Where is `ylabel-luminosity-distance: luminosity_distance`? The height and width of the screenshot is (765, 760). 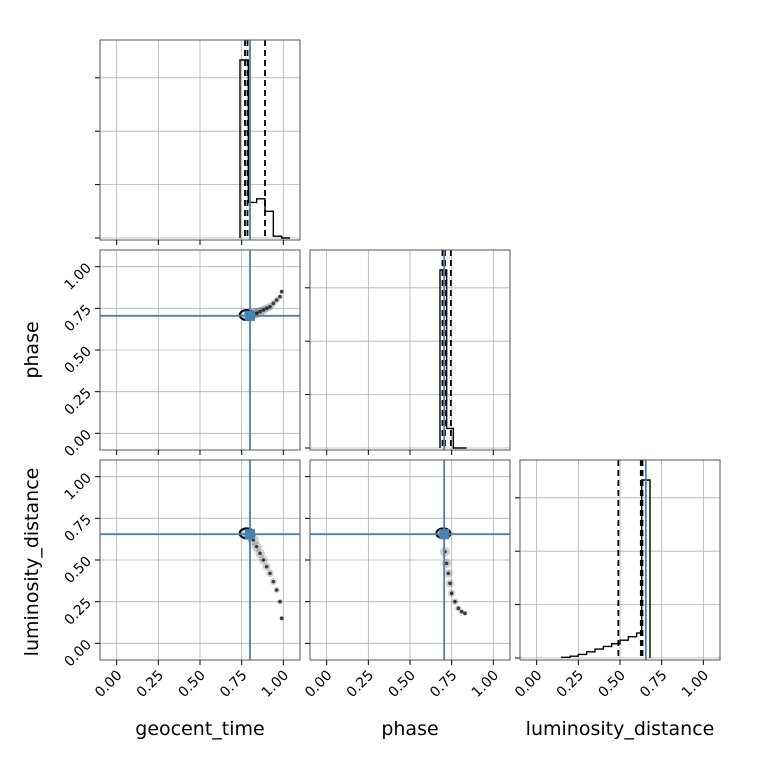 ylabel-luminosity-distance: luminosity_distance is located at coordinates (32, 562).